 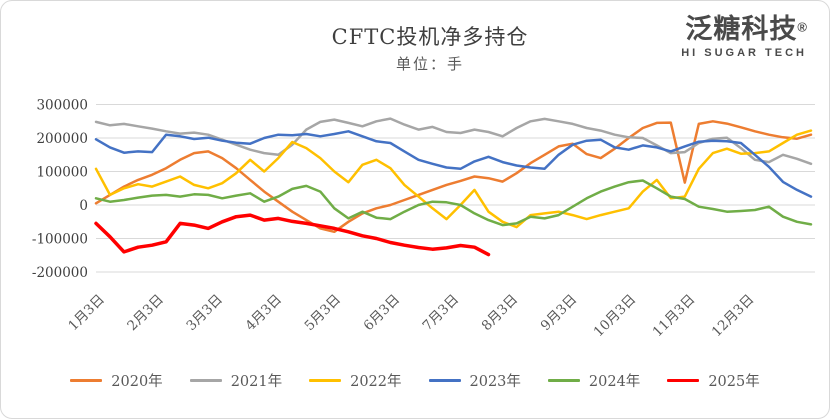 I want to click on series-line-2024年, so click(x=453, y=203).